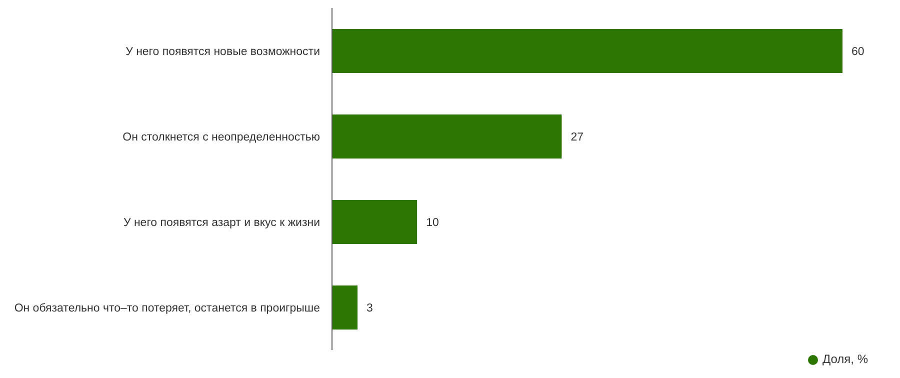 The width and height of the screenshot is (900, 378). Describe the element at coordinates (167, 308) in the screenshot. I see `y-tick-label: Он обязательно что–то потеряет, останется в проигрыше` at that location.